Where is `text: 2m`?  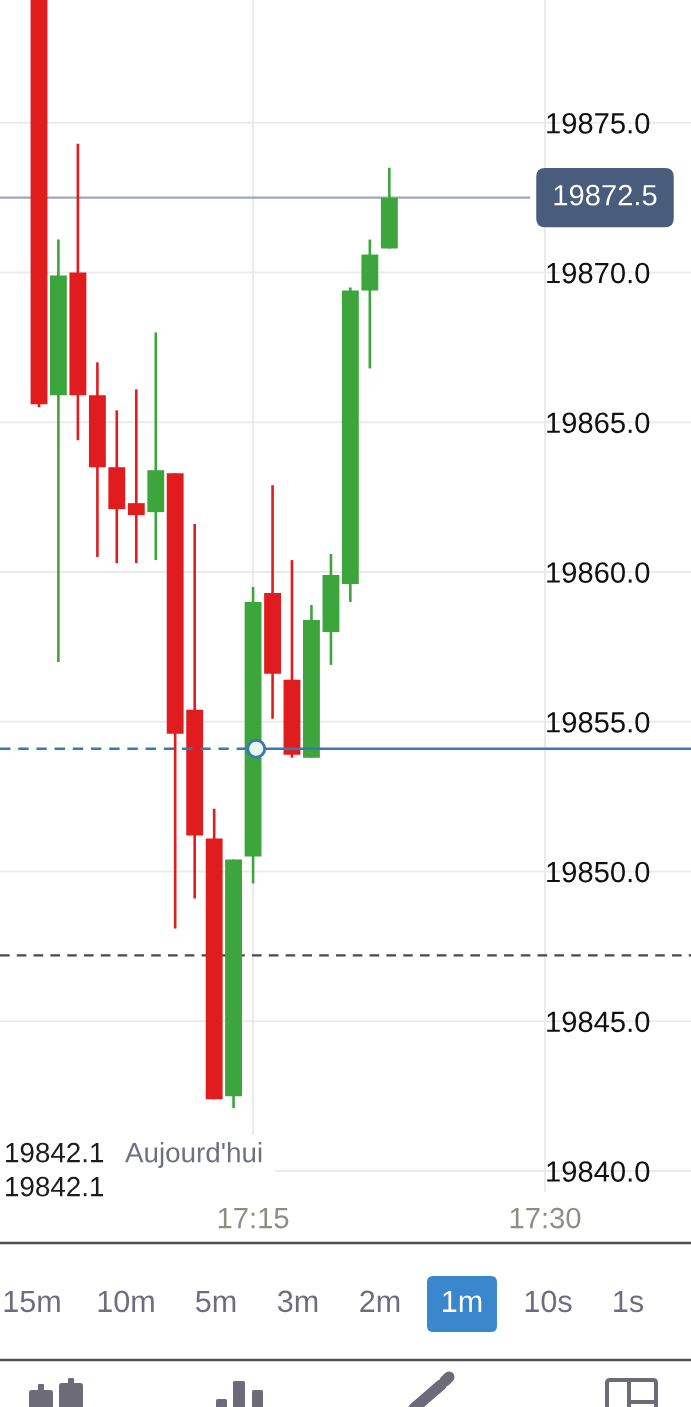
text: 2m is located at coordinates (380, 1301).